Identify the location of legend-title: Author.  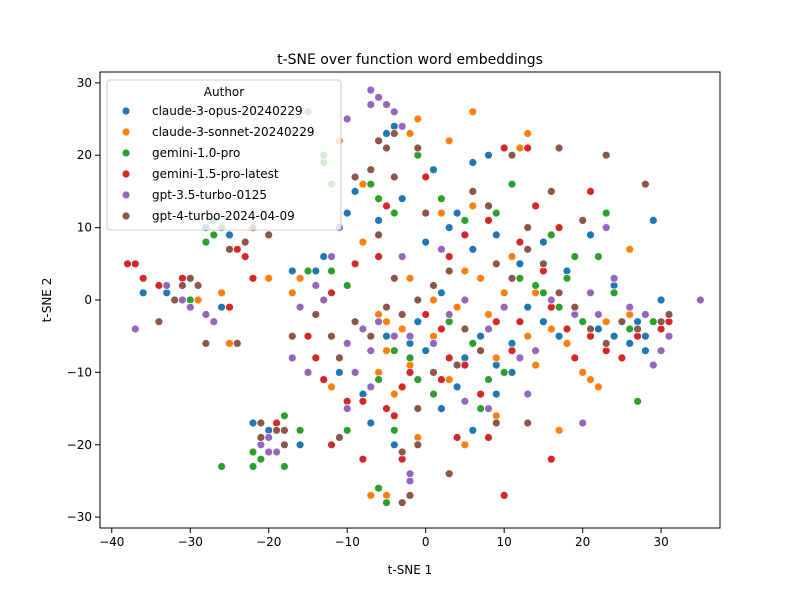
(224, 92).